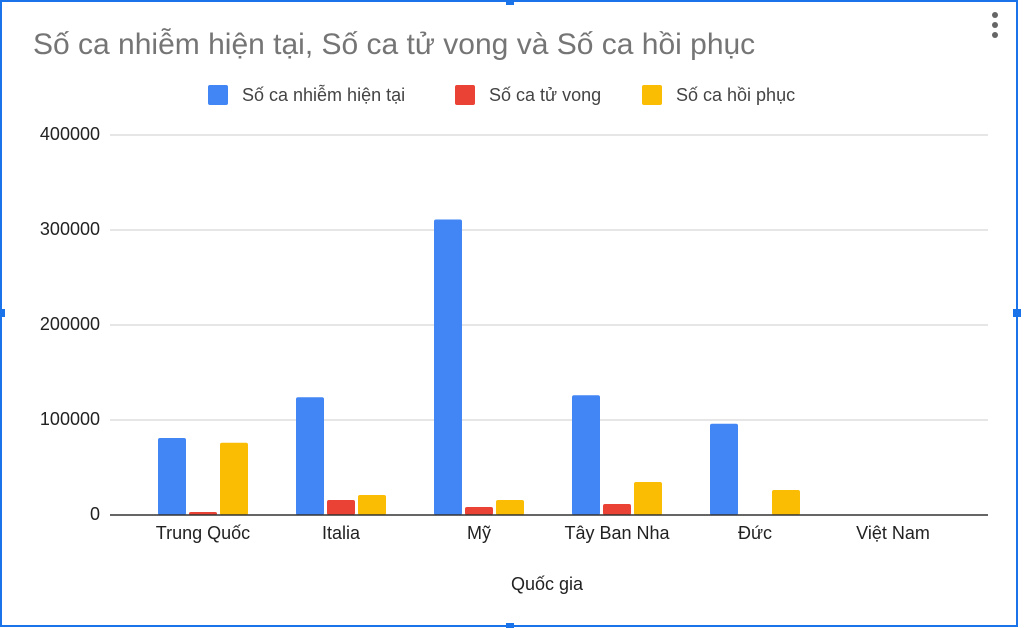 The height and width of the screenshot is (628, 1024). What do you see at coordinates (323, 94) in the screenshot?
I see `legend-label: Số ca nhiễm hiện tại` at bounding box center [323, 94].